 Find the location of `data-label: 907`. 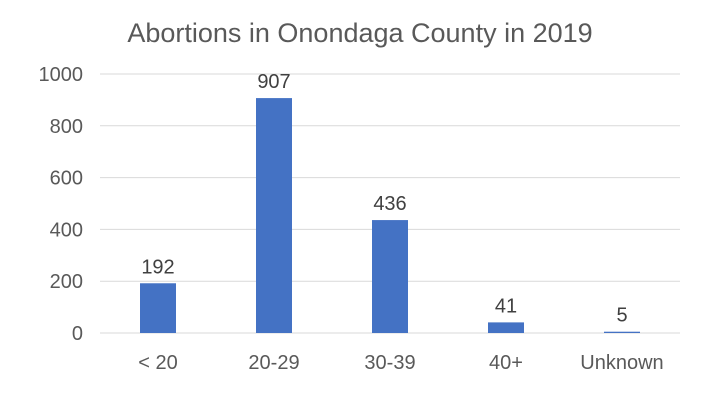

data-label: 907 is located at coordinates (273, 82).